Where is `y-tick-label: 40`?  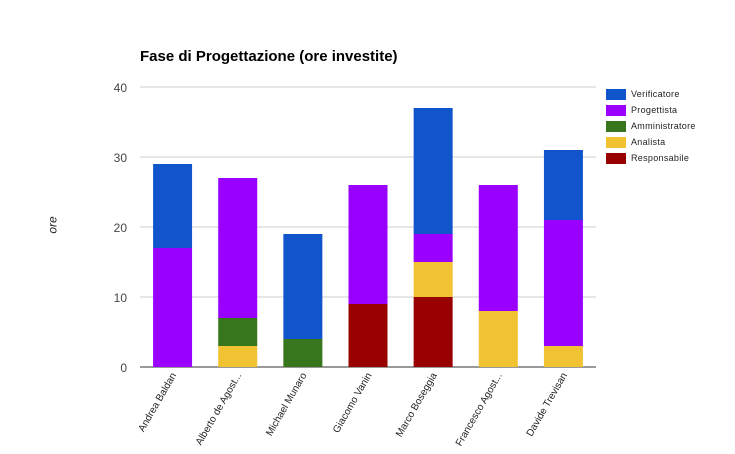 y-tick-label: 40 is located at coordinates (121, 88).